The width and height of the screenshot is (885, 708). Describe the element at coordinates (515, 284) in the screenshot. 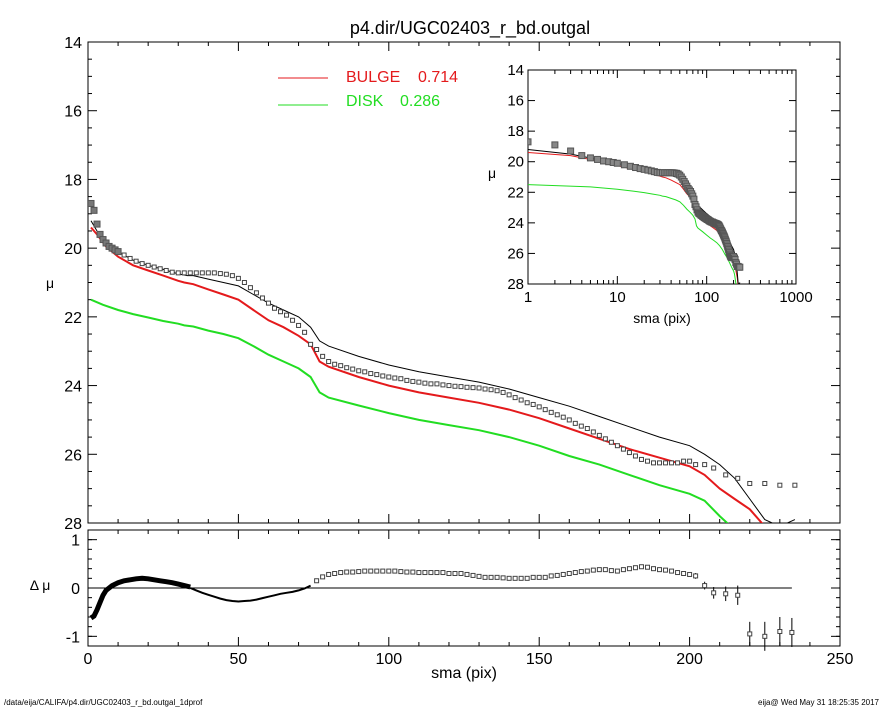

I see `inset-y-tick-label: 28` at that location.